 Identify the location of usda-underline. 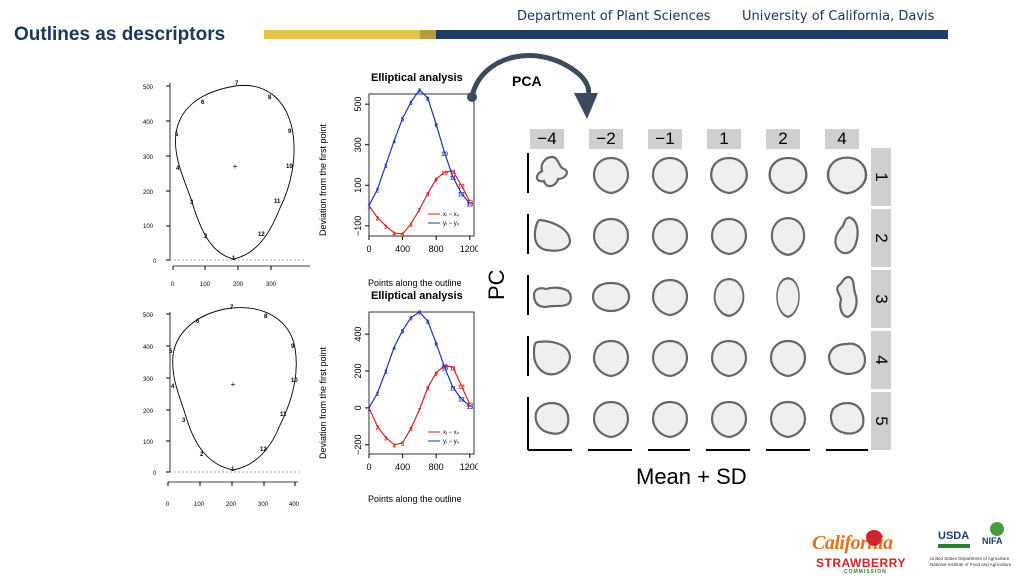
(954, 546).